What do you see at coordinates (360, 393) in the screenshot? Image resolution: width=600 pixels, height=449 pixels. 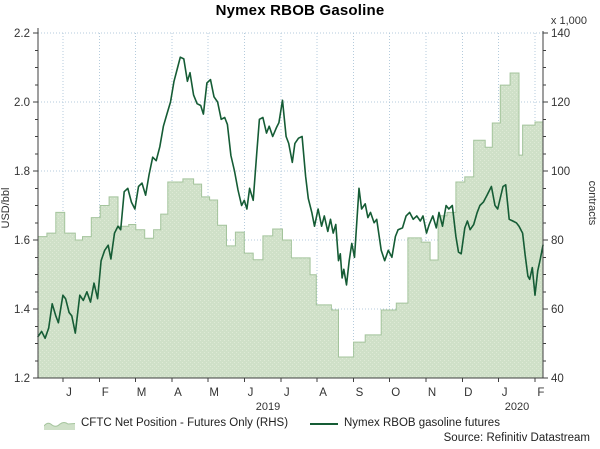 I see `x-month-label: S` at bounding box center [360, 393].